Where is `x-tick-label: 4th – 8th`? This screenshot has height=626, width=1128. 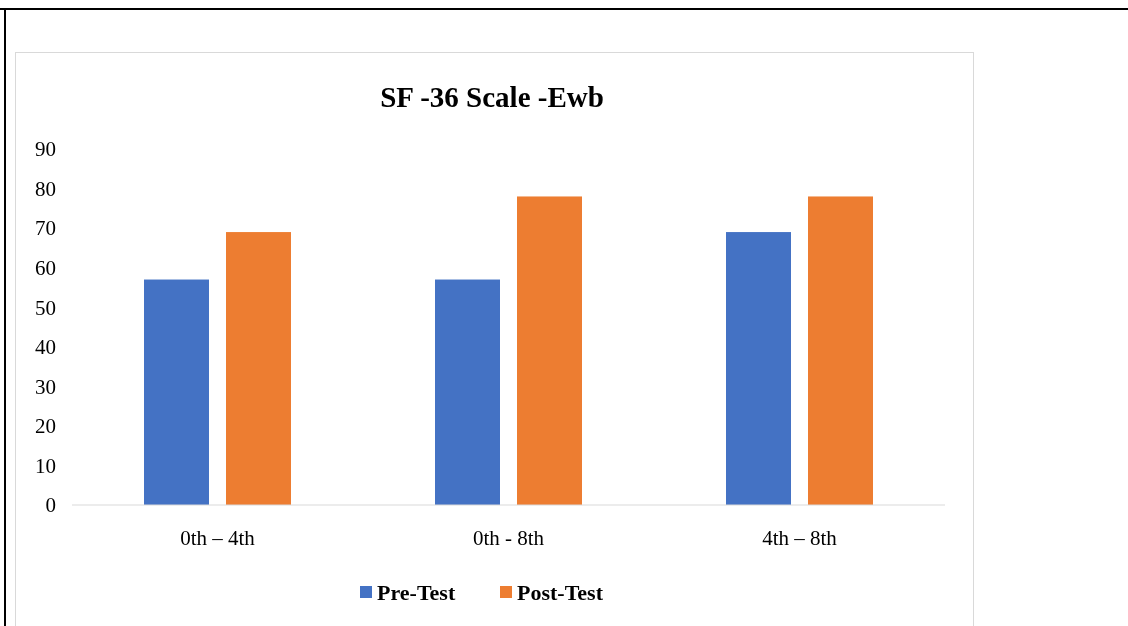
x-tick-label: 4th – 8th is located at coordinates (800, 538).